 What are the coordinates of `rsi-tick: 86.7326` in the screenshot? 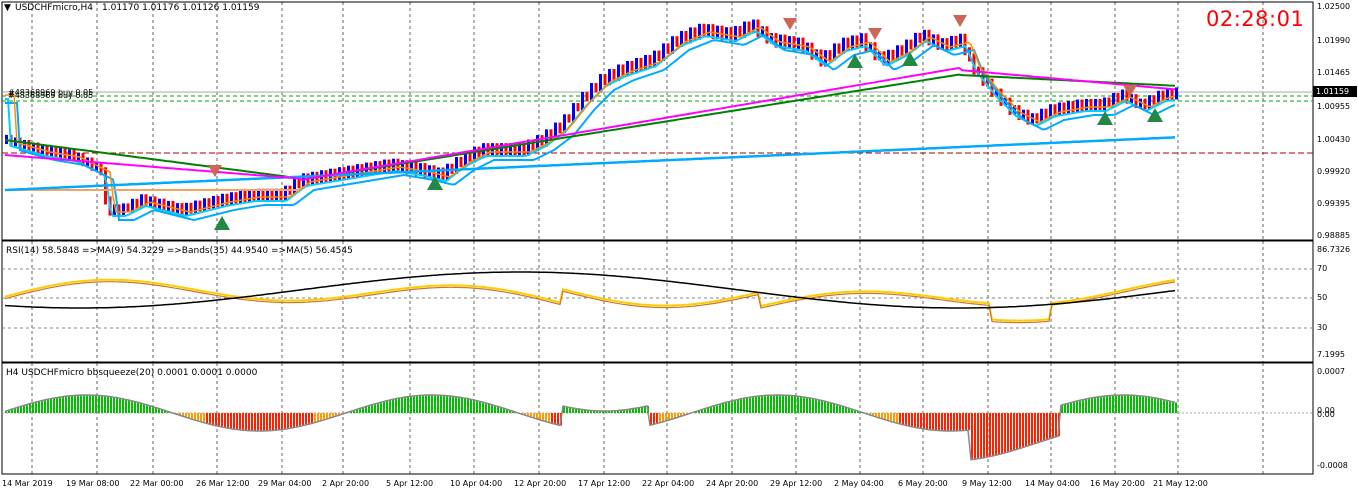 It's located at (1334, 249).